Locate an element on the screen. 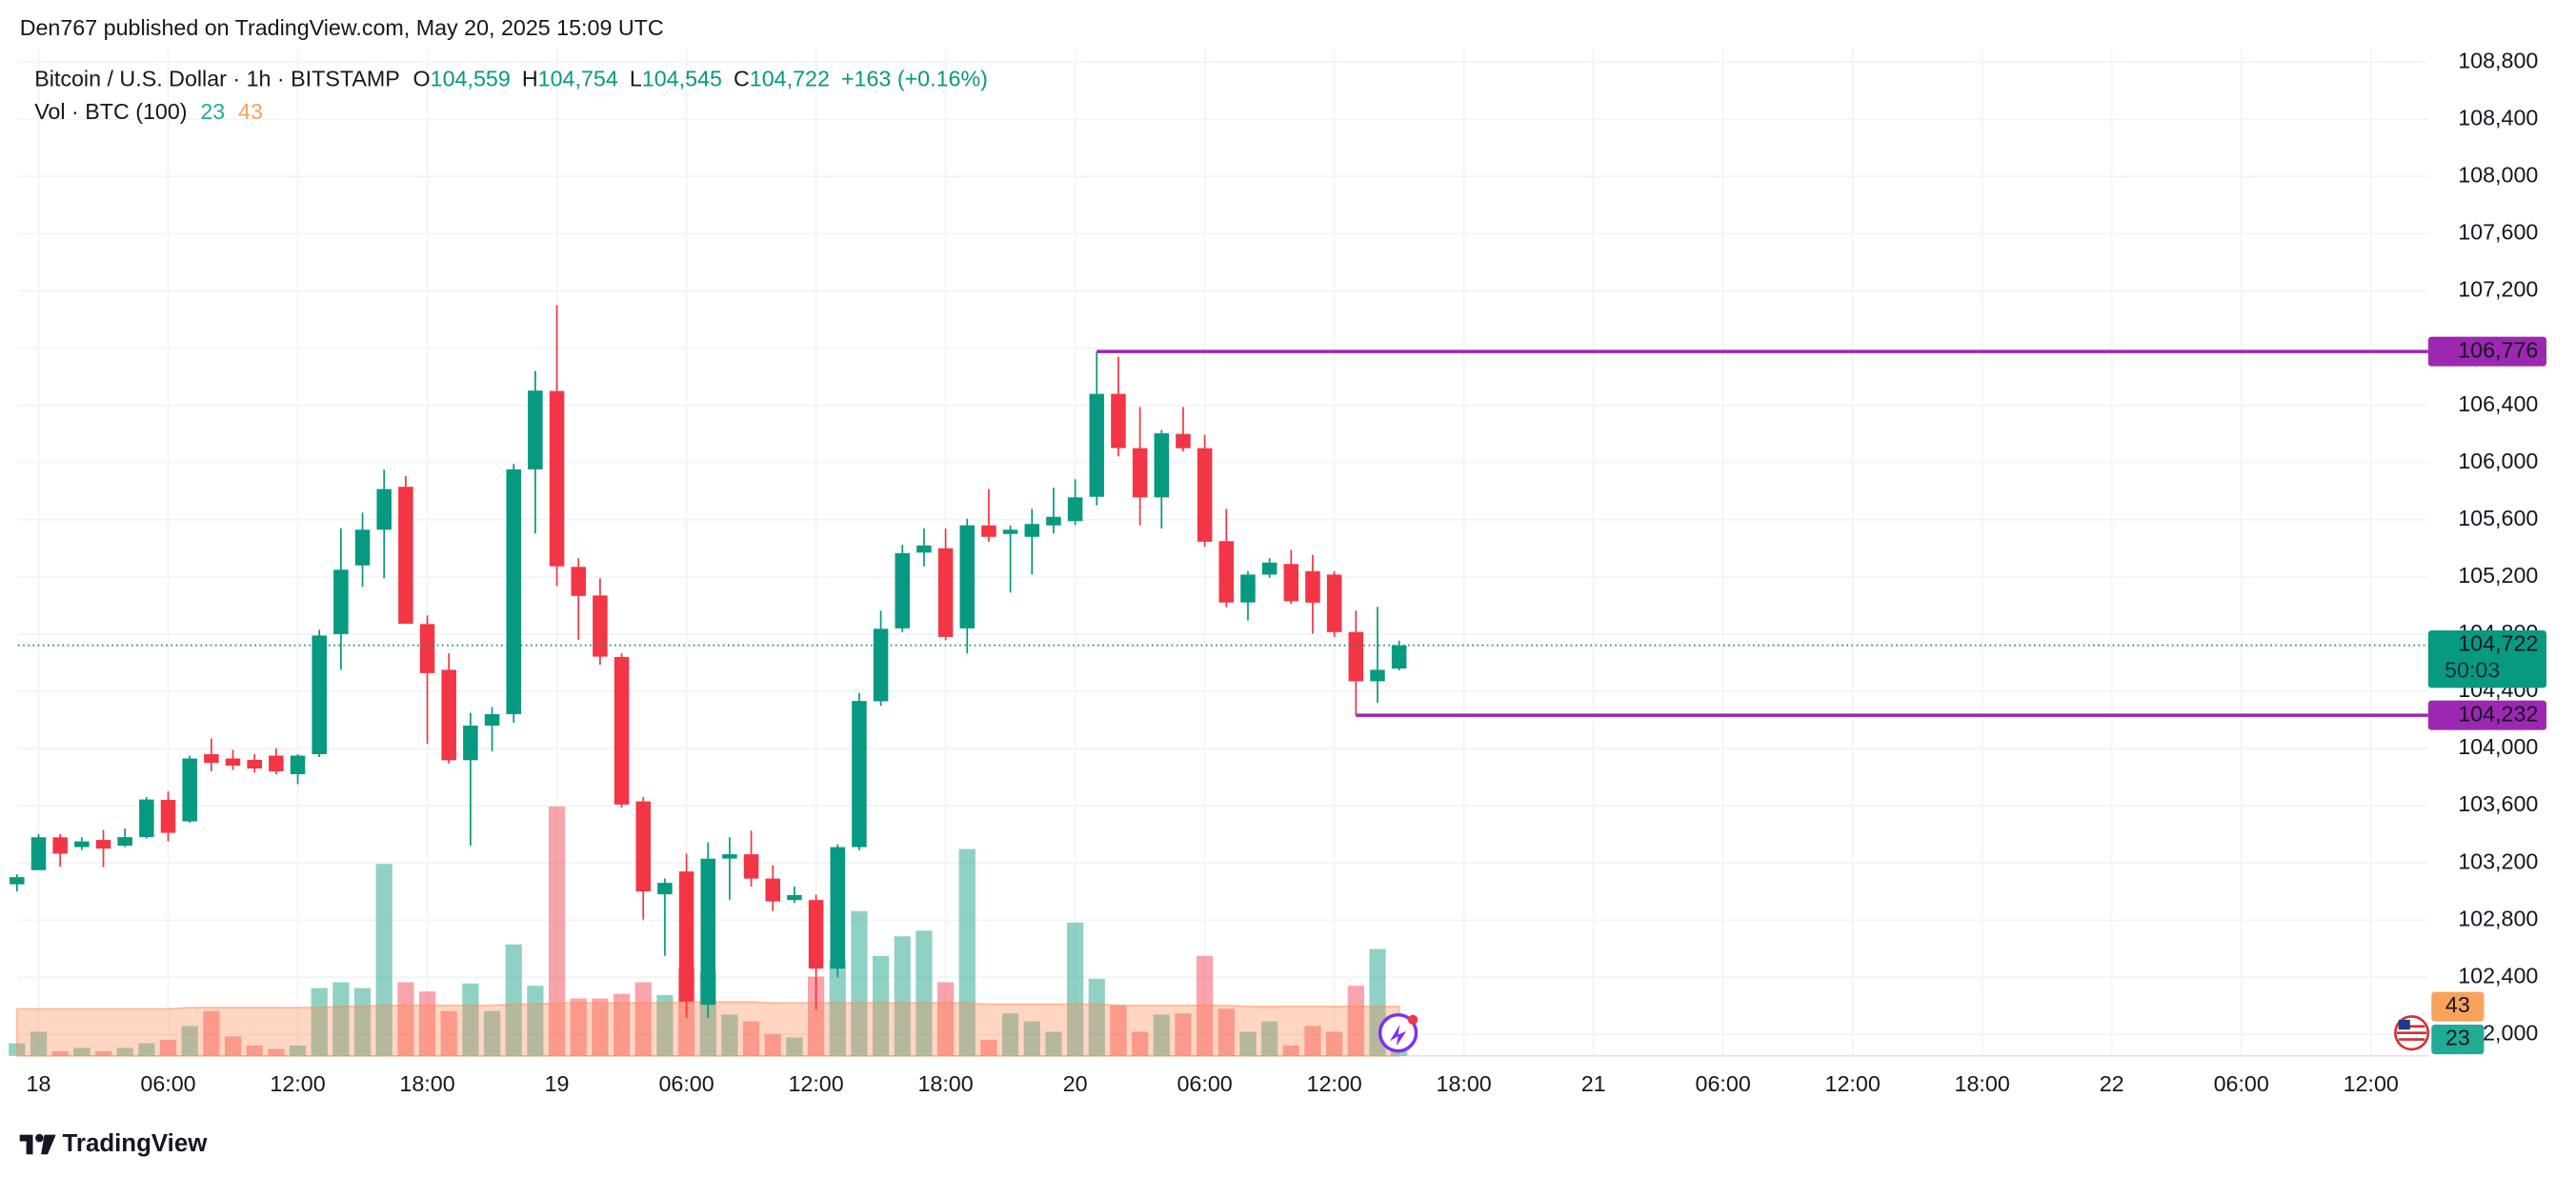  y-tick-label: 108,000 is located at coordinates (2498, 175).